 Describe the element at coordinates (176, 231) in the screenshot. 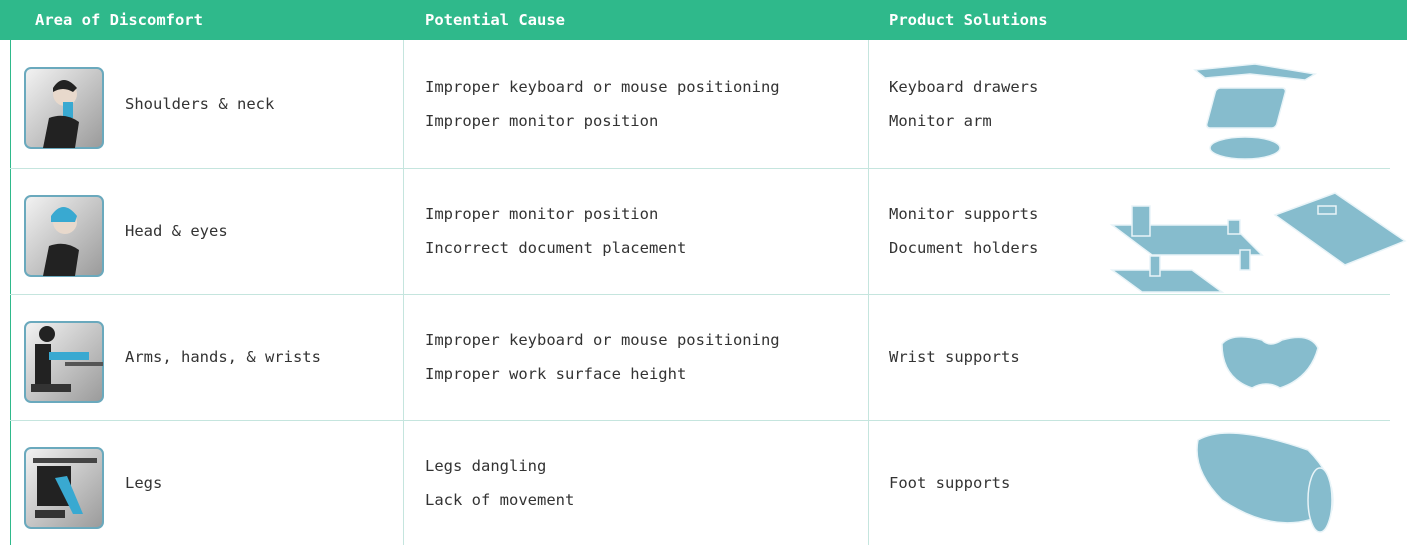

I see `area: Head & eyes` at that location.